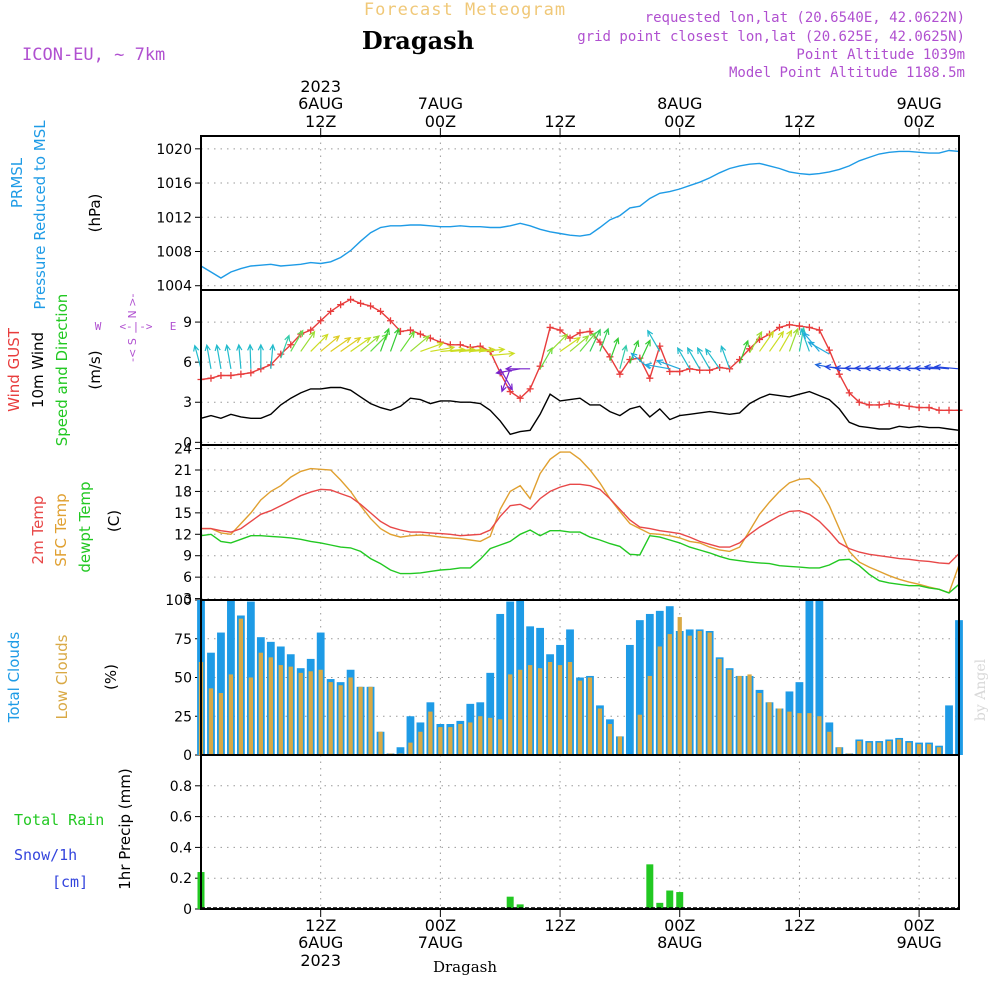  Describe the element at coordinates (805, 18) in the screenshot. I see `requested-coords: requested lon,lat (20.6540E, 42.0622N)` at that location.